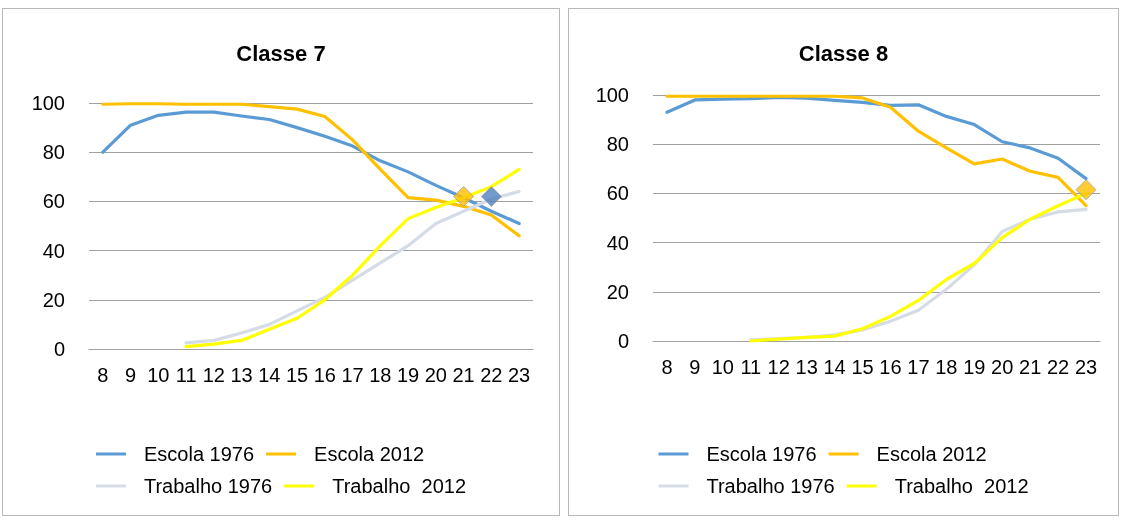 The image size is (1121, 520). I want to click on line-series, so click(876, 151).